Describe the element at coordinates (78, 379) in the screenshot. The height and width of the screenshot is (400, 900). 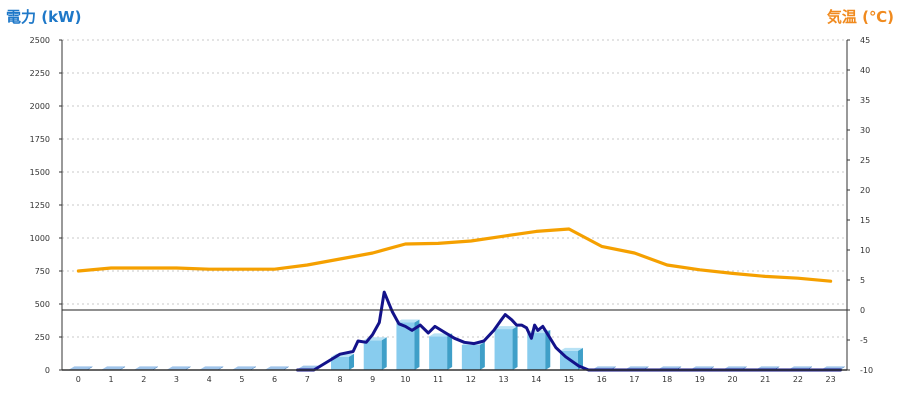
I see `x-tick-label: 0` at that location.